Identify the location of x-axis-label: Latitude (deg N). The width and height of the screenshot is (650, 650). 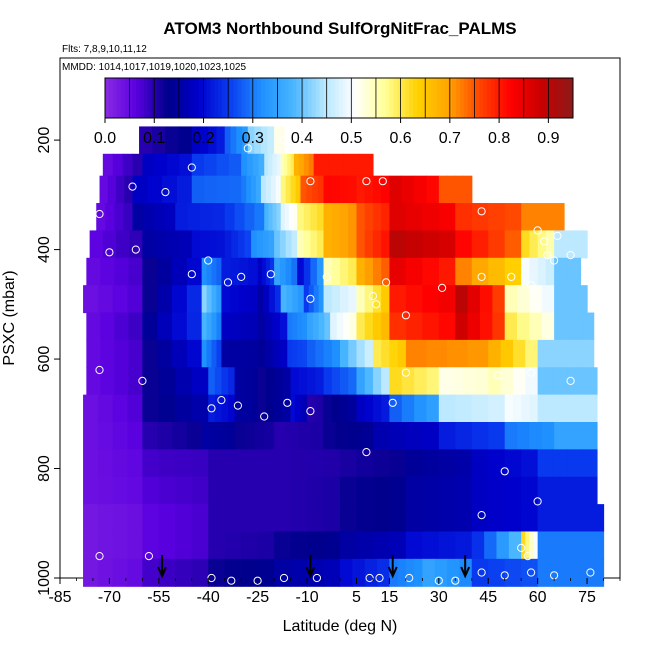
(340, 626).